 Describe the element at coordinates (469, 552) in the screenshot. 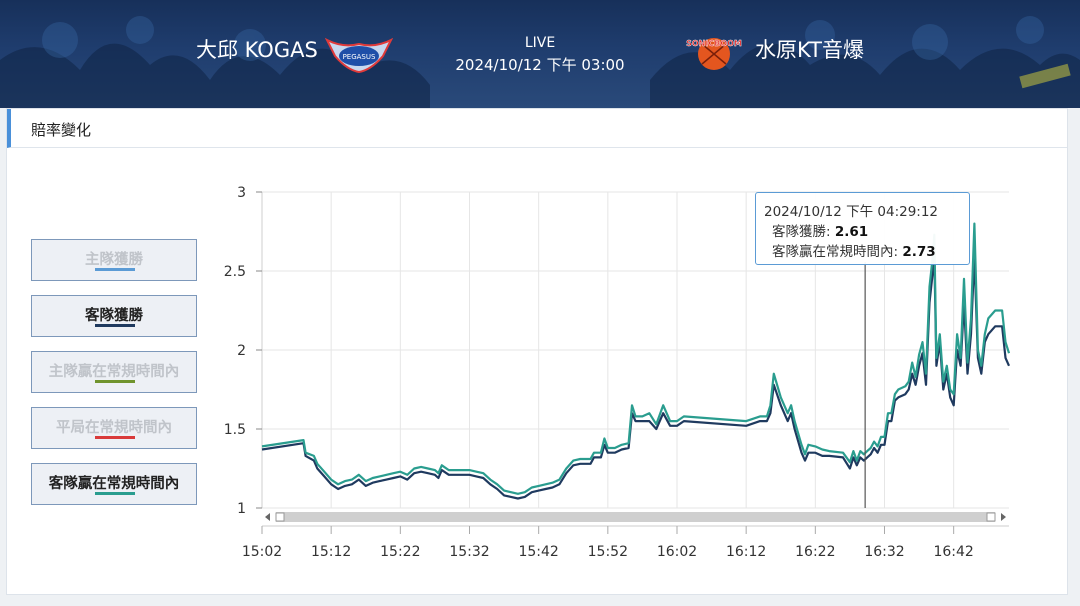

I see `x-tick-label: 15:32` at that location.